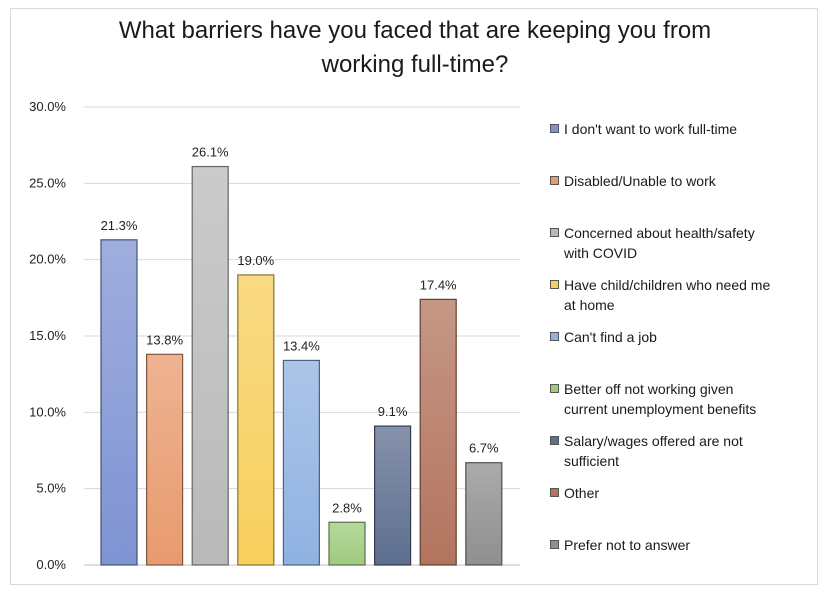  What do you see at coordinates (438, 284) in the screenshot?
I see `data-label: 17.4%` at bounding box center [438, 284].